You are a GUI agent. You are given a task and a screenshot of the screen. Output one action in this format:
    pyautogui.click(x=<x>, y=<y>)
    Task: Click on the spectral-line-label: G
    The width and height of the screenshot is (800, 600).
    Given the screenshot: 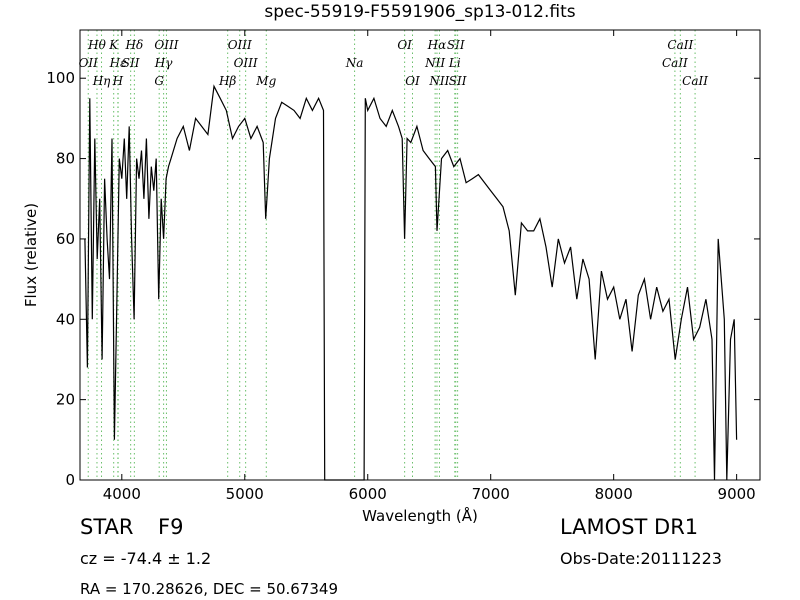 What is the action you would take?
    pyautogui.click(x=159, y=81)
    